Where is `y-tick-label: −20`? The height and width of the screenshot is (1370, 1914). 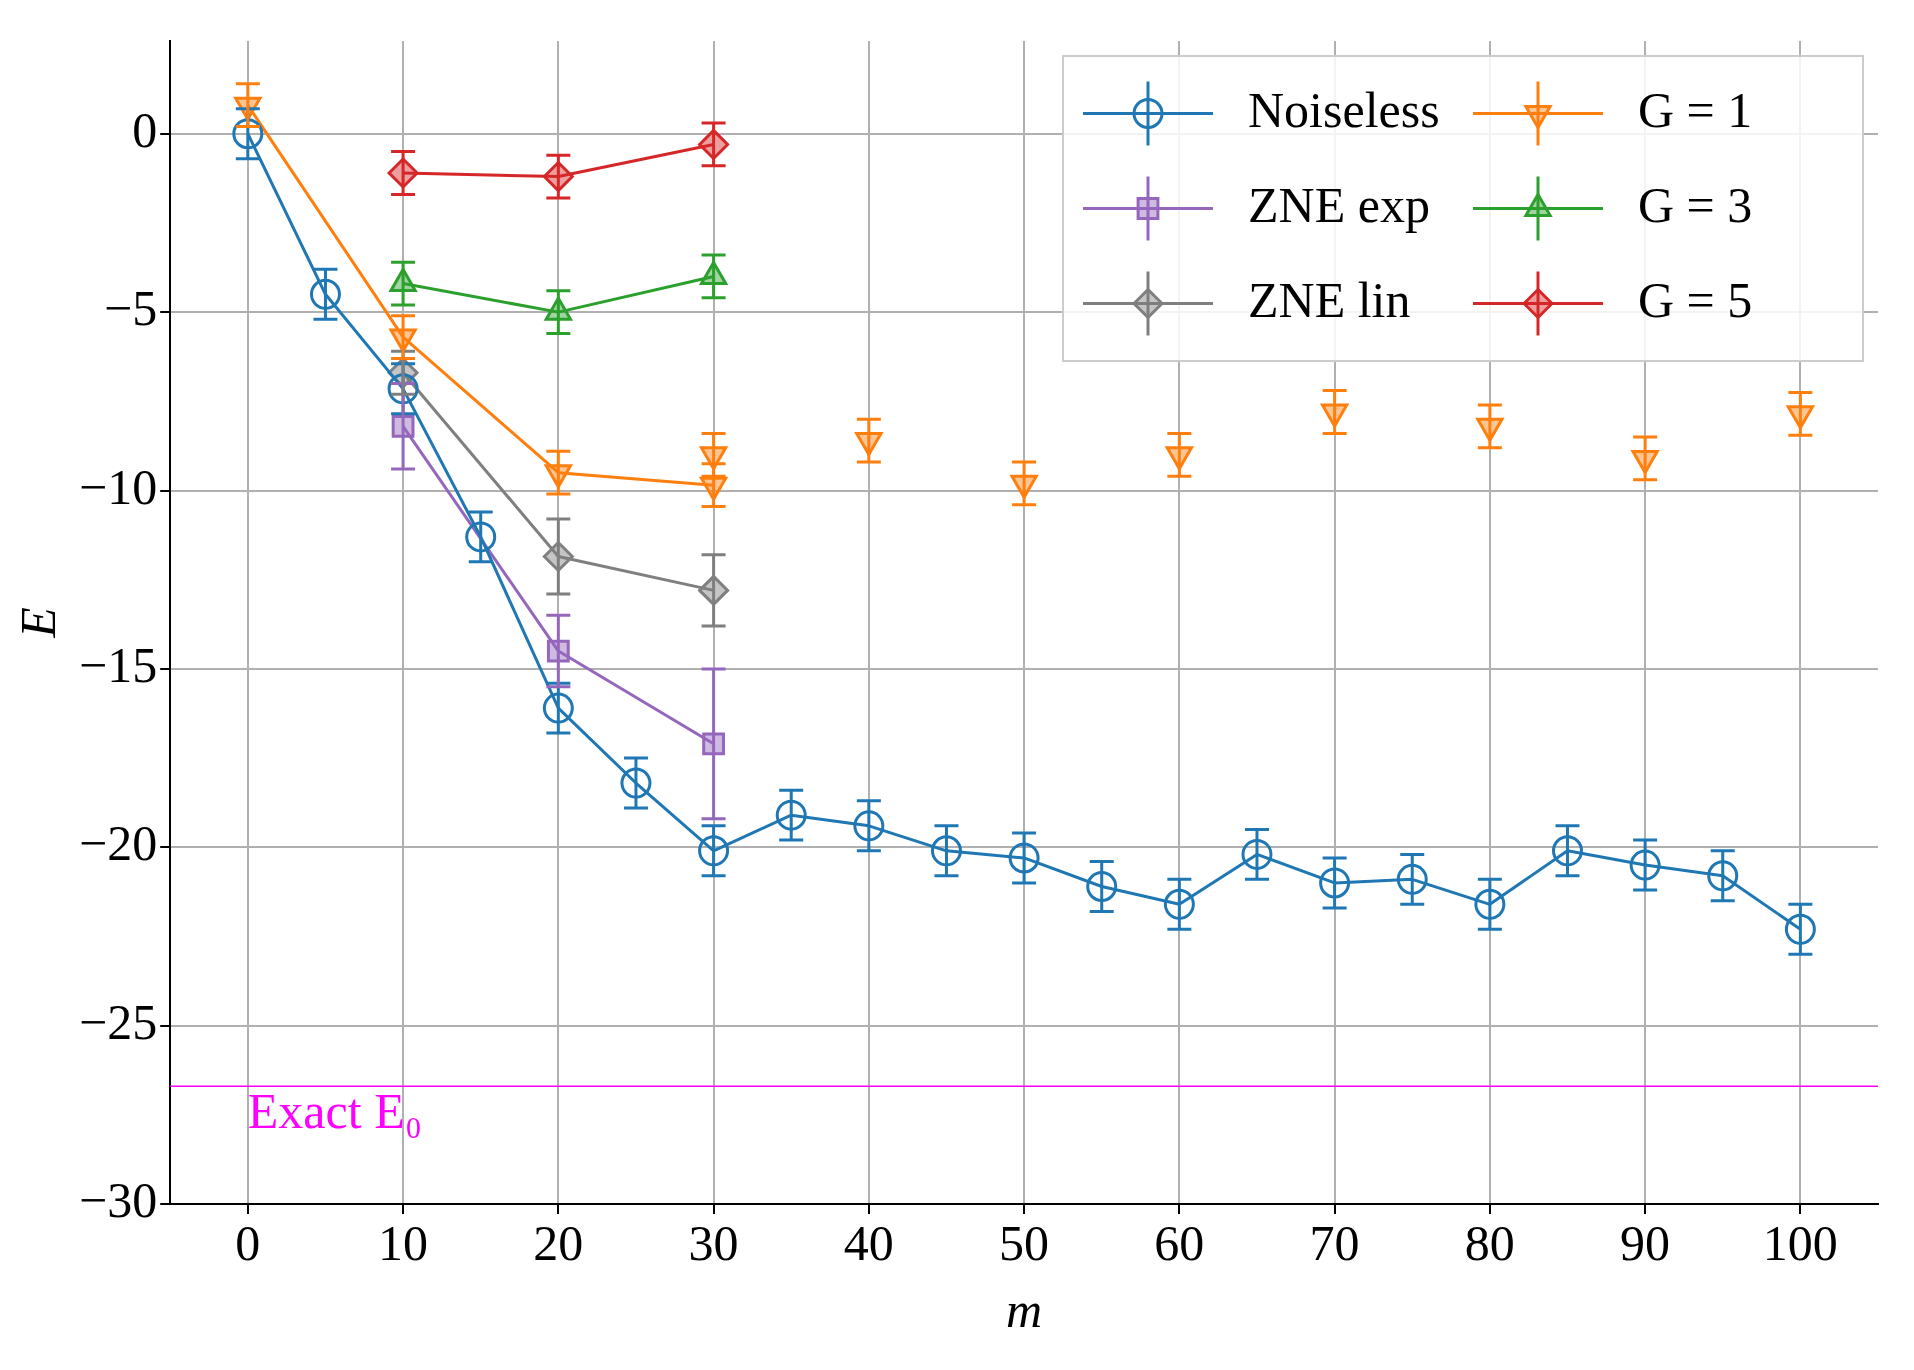 y-tick-label: −20 is located at coordinates (118, 843).